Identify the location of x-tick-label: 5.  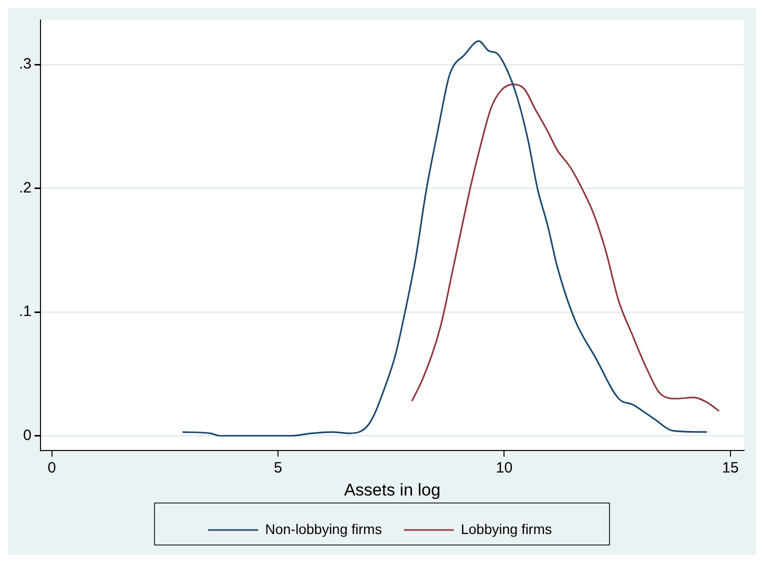
(278, 468).